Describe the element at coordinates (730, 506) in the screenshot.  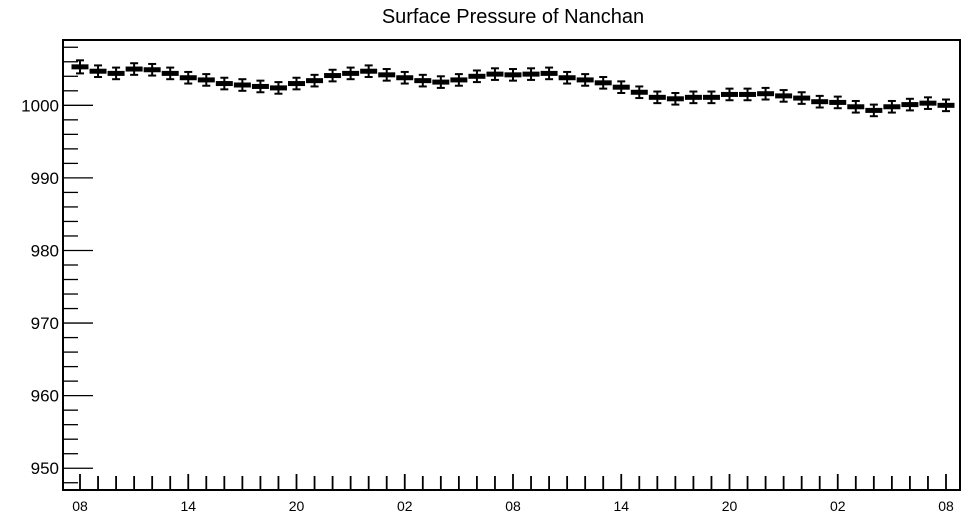
I see `x-tick-label: 20` at that location.